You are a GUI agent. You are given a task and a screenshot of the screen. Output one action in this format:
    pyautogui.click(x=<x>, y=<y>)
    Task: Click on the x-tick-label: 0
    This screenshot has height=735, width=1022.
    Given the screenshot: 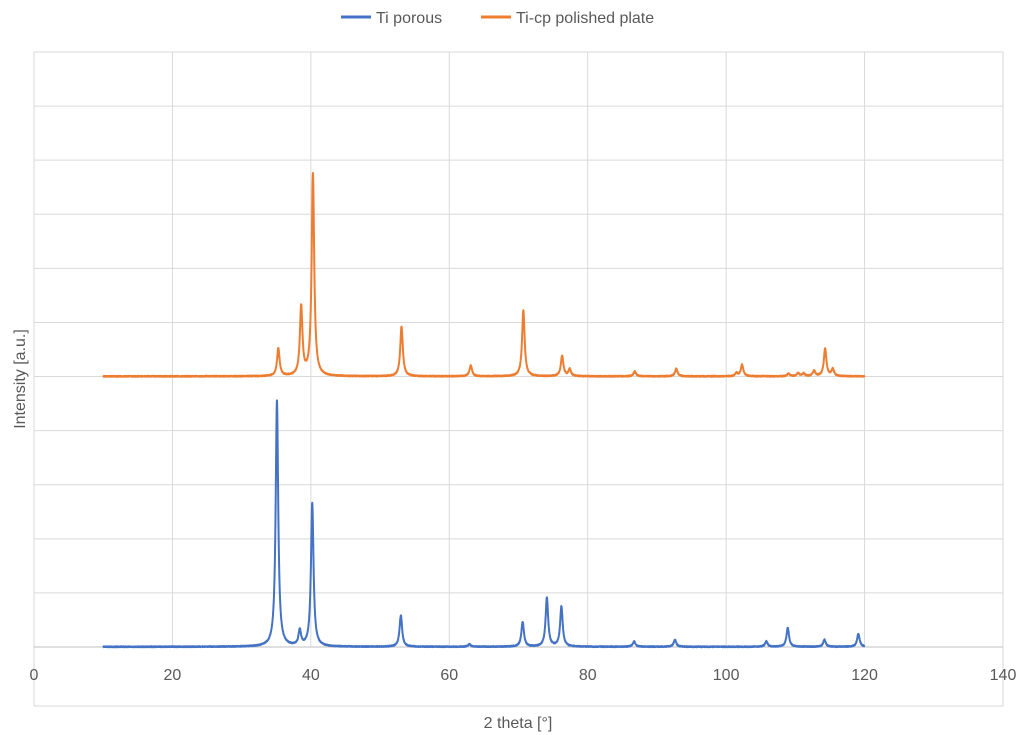 What is the action you would take?
    pyautogui.click(x=34, y=675)
    